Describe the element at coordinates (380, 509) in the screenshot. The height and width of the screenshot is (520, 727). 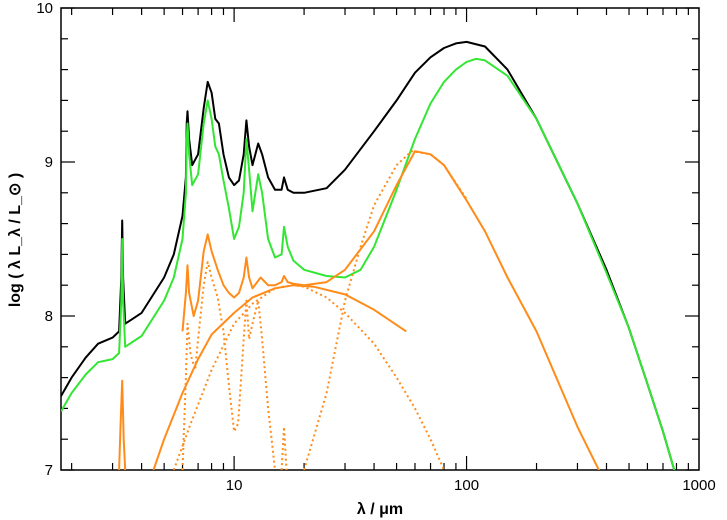
I see `x-axis-title: λ / μm` at that location.